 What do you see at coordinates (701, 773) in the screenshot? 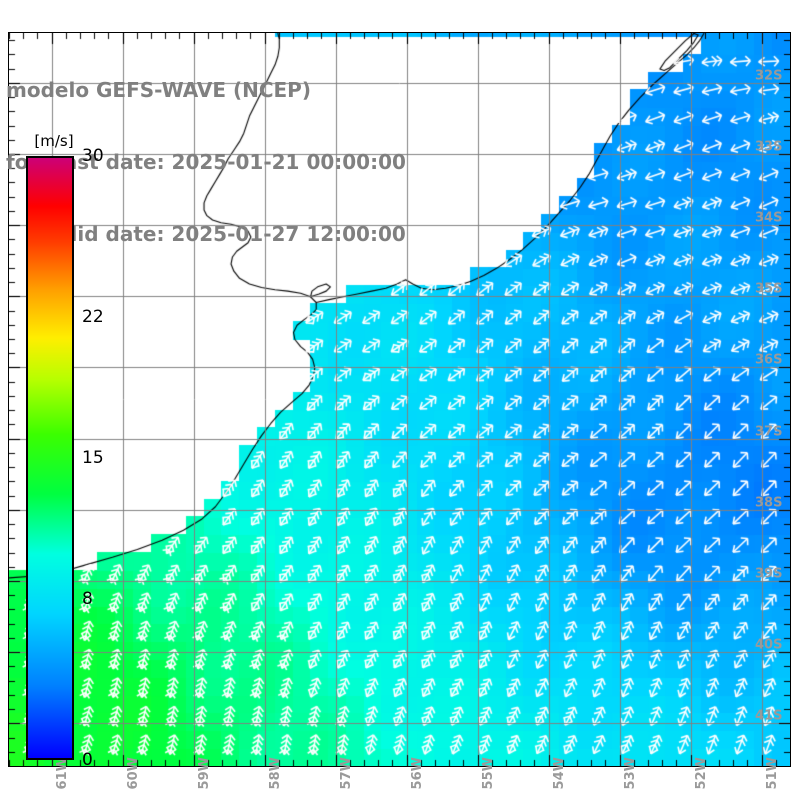
I see `lon-label-52W: 52W` at bounding box center [701, 773].